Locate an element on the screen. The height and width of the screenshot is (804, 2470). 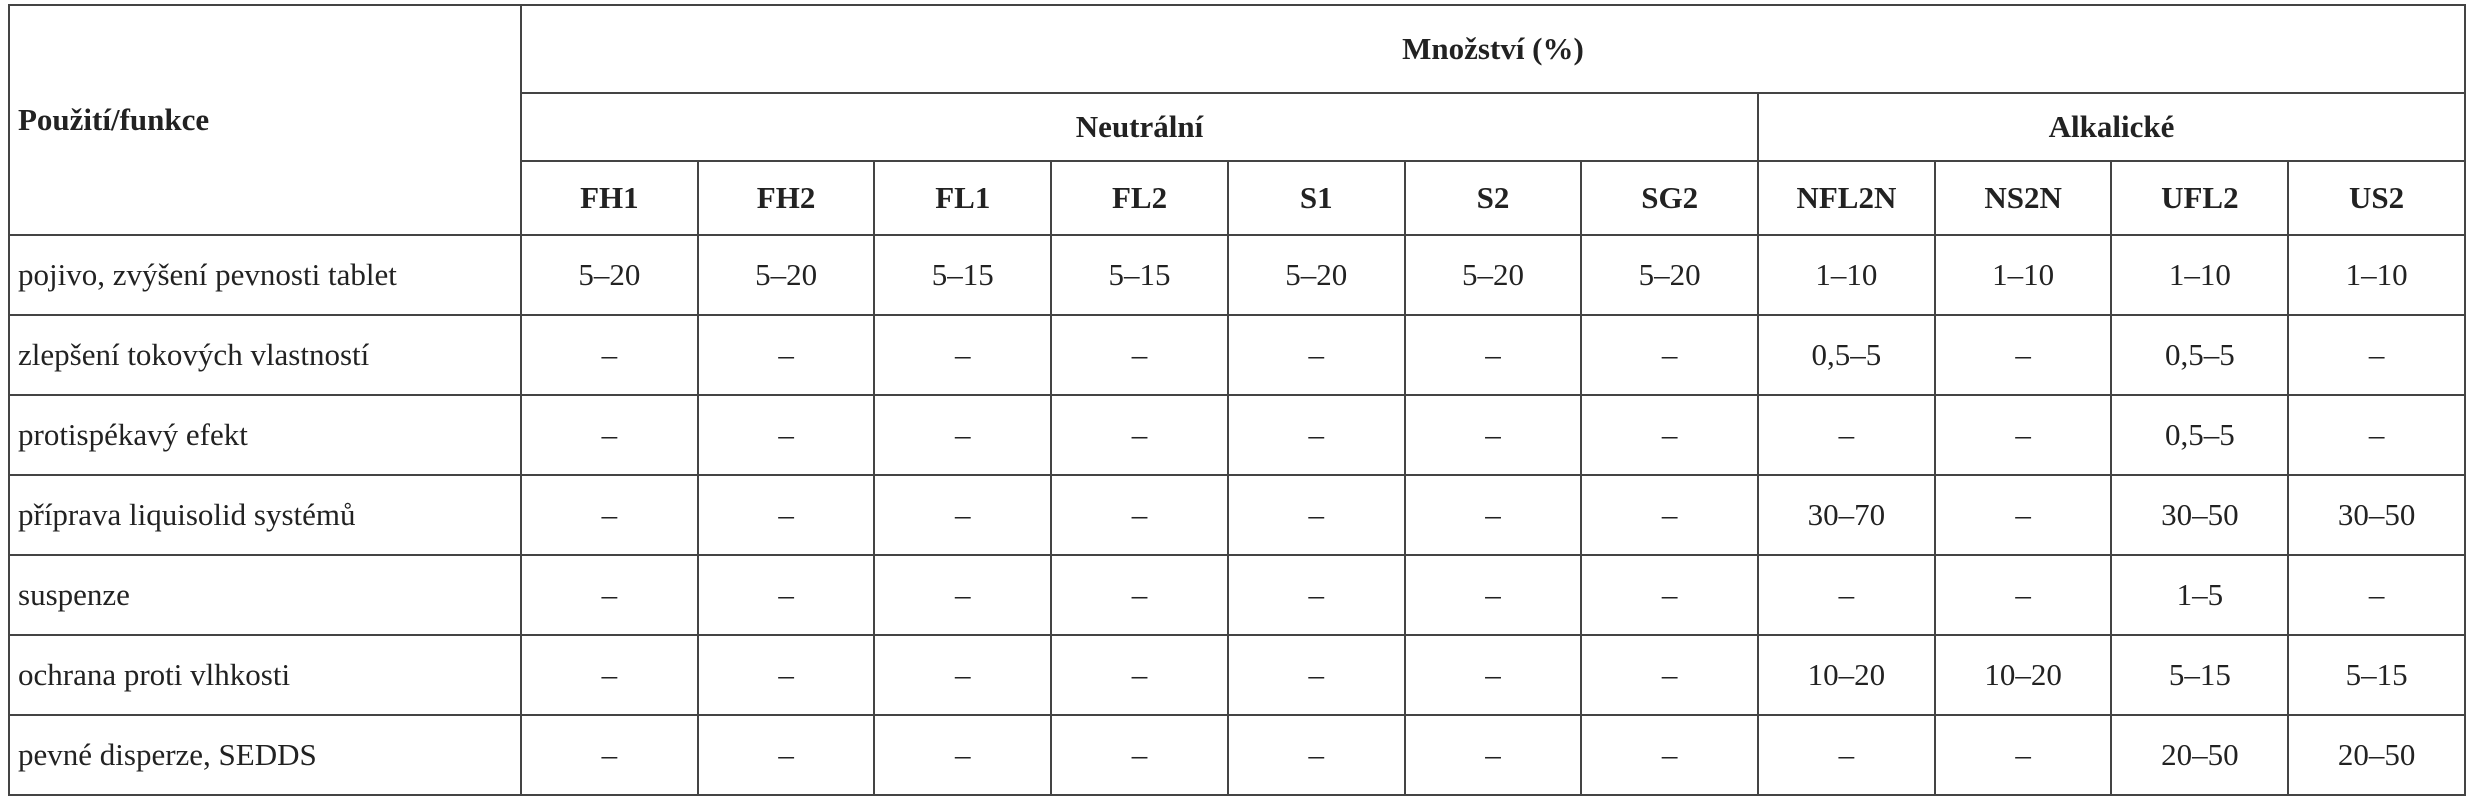
column-row: FH1 FH2 FL1 FL2 S1 S2 SG2 NFL2N NS2N UFL2 US2 is located at coordinates (1238, 198).